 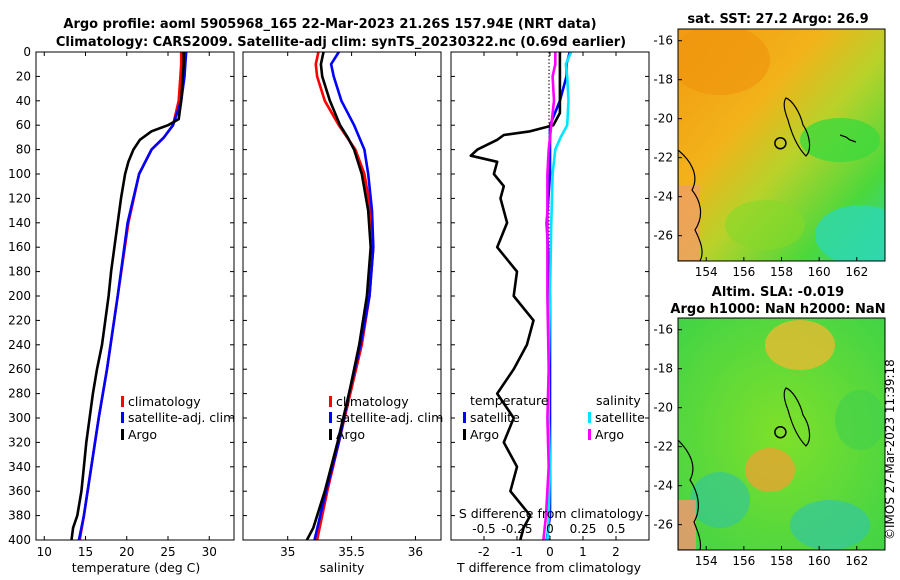 I want to click on legend-t-argo-swatch, so click(x=464, y=434).